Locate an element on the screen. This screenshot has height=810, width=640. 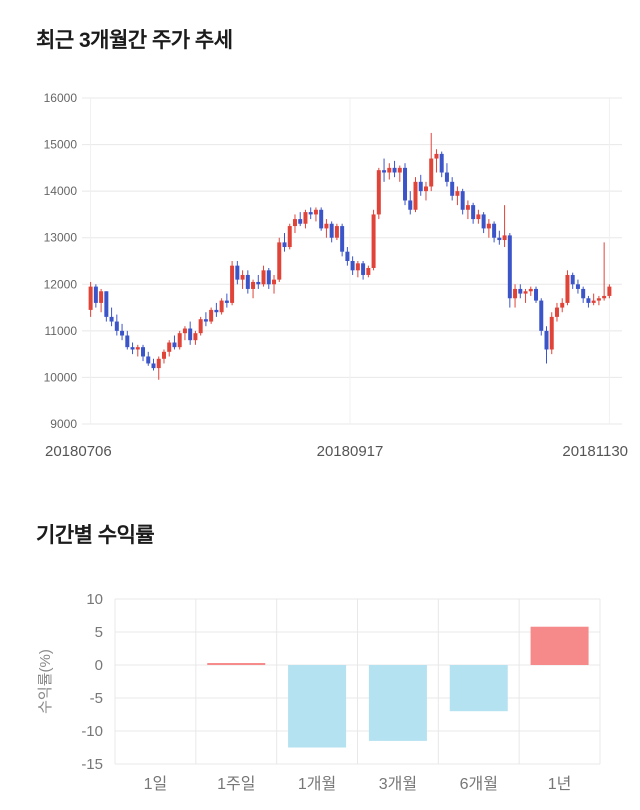
price-trend-title: 최근 3개월간 주가 추세 is located at coordinates (134, 40).